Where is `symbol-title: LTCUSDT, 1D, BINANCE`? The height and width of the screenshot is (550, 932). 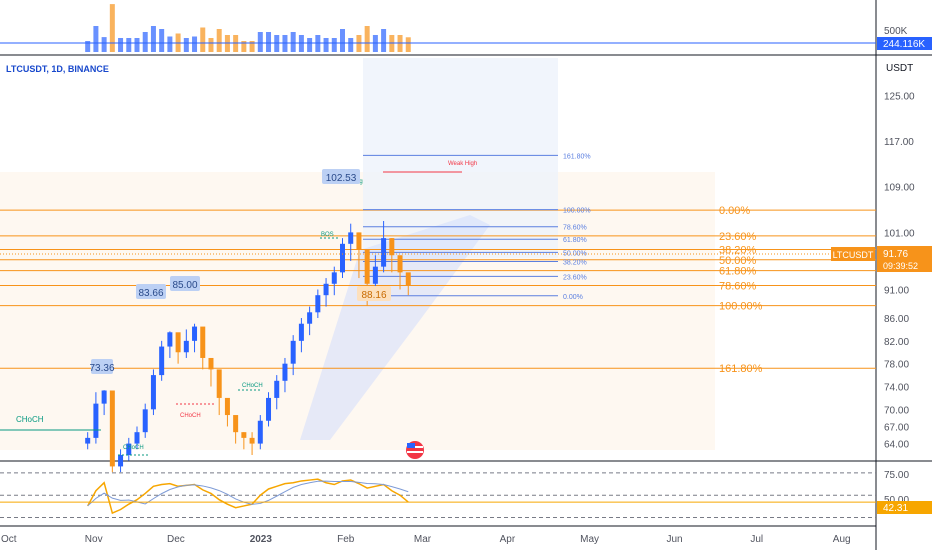
symbol-title: LTCUSDT, 1D, BINANCE is located at coordinates (57, 69).